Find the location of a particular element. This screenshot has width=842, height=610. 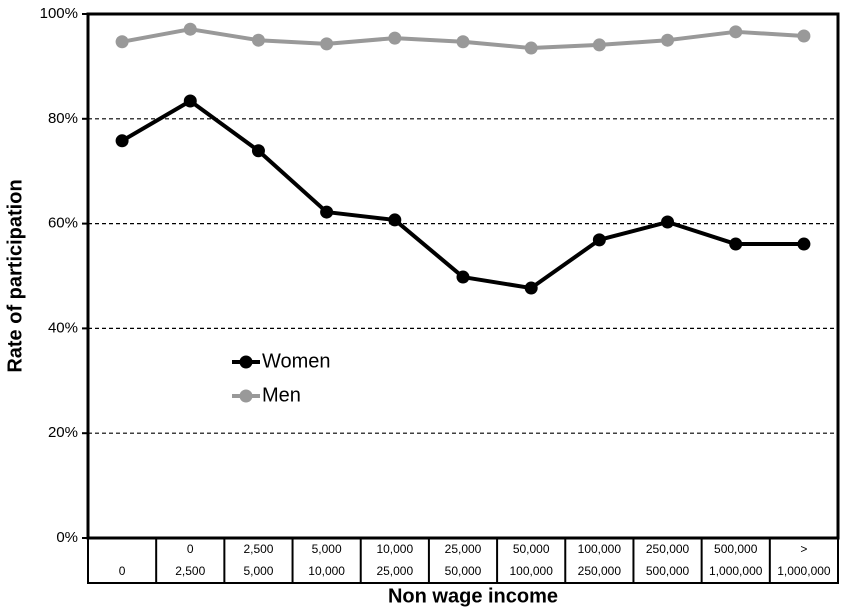

y-tick-label: 20% is located at coordinates (63, 432).